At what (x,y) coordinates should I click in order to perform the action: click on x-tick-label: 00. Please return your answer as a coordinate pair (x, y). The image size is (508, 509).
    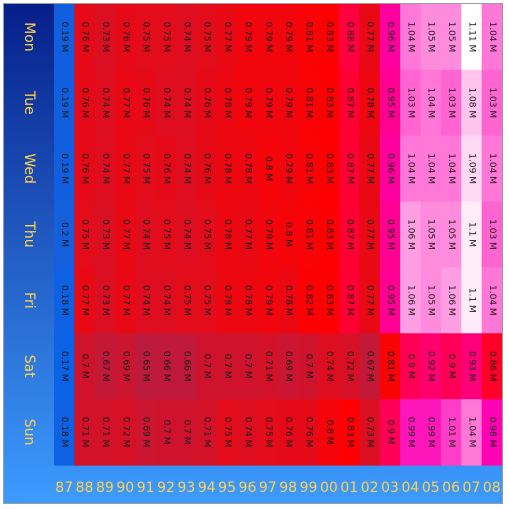
    Looking at the image, I should click on (329, 488).